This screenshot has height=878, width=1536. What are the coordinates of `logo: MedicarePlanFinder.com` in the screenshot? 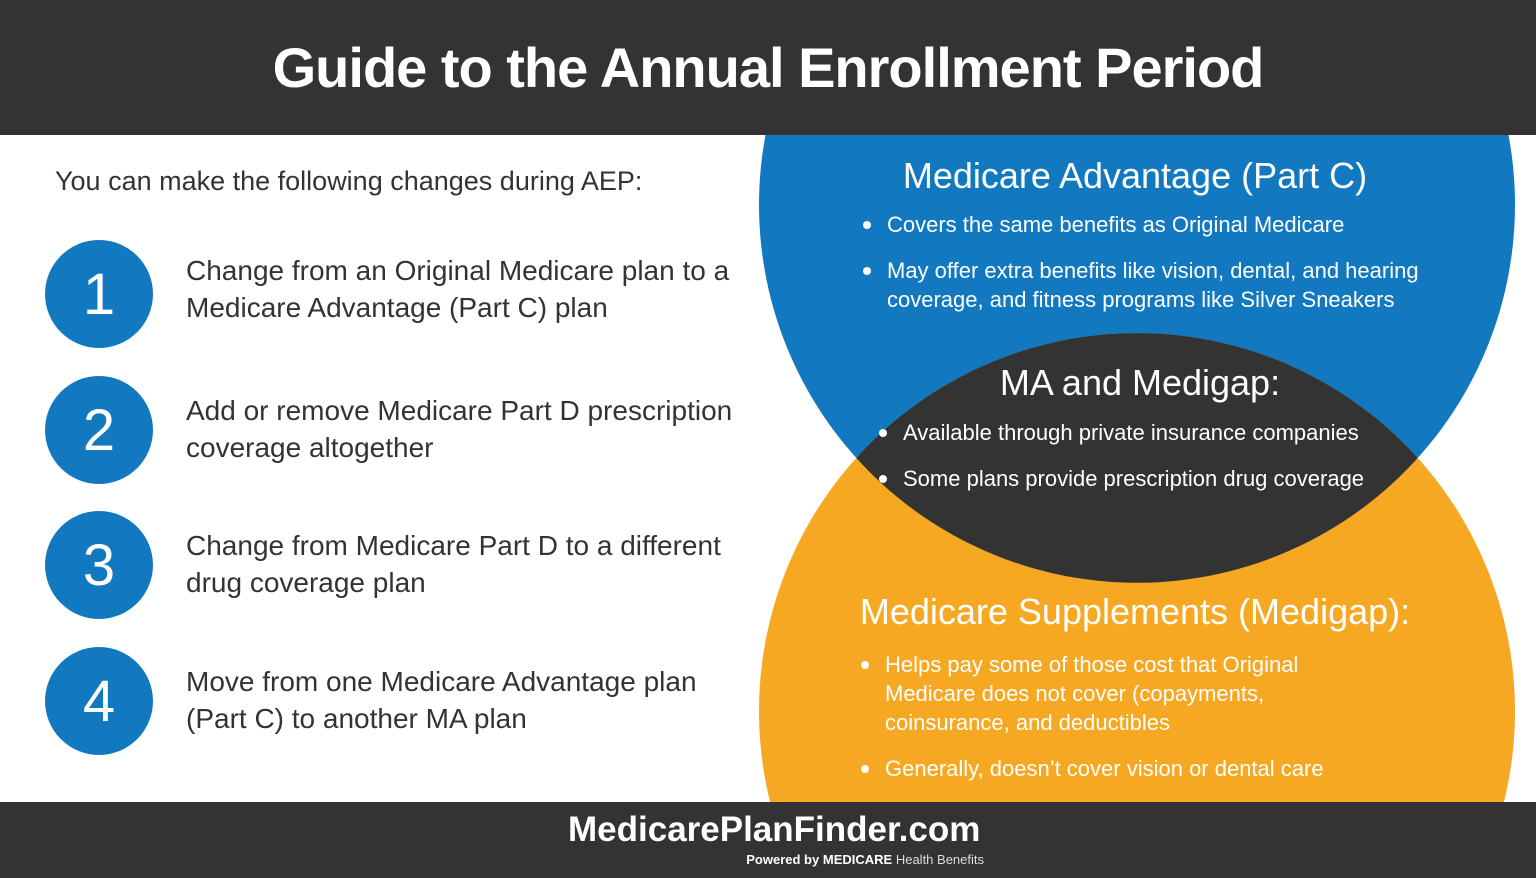 It's located at (774, 829).